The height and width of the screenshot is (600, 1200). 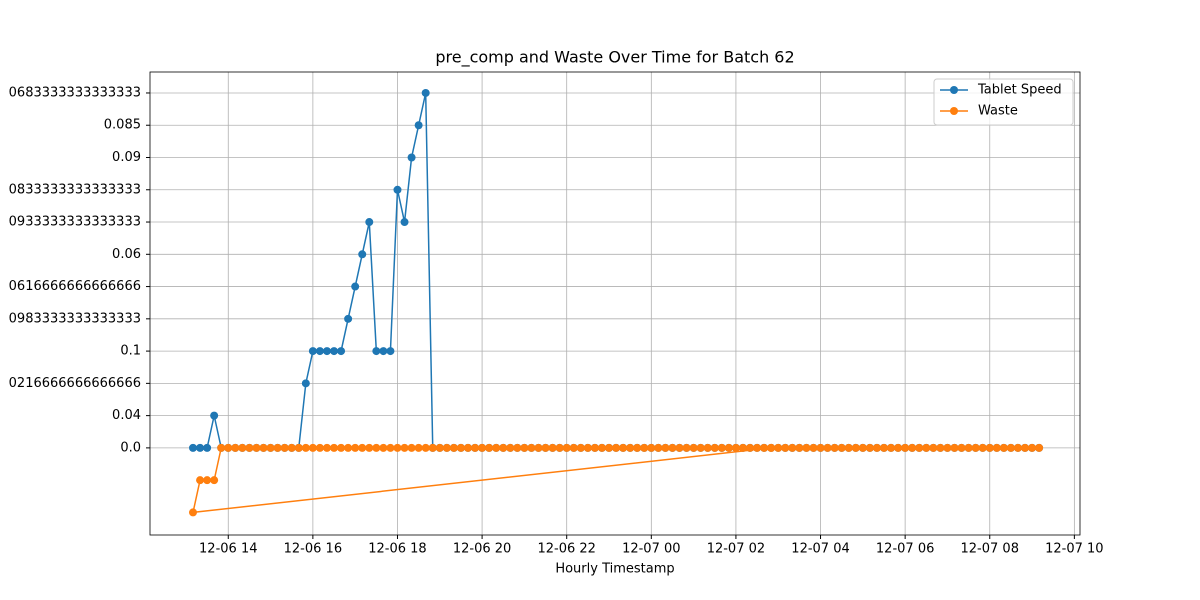 What do you see at coordinates (126, 157) in the screenshot?
I see `y-tick-label: 0.09` at bounding box center [126, 157].